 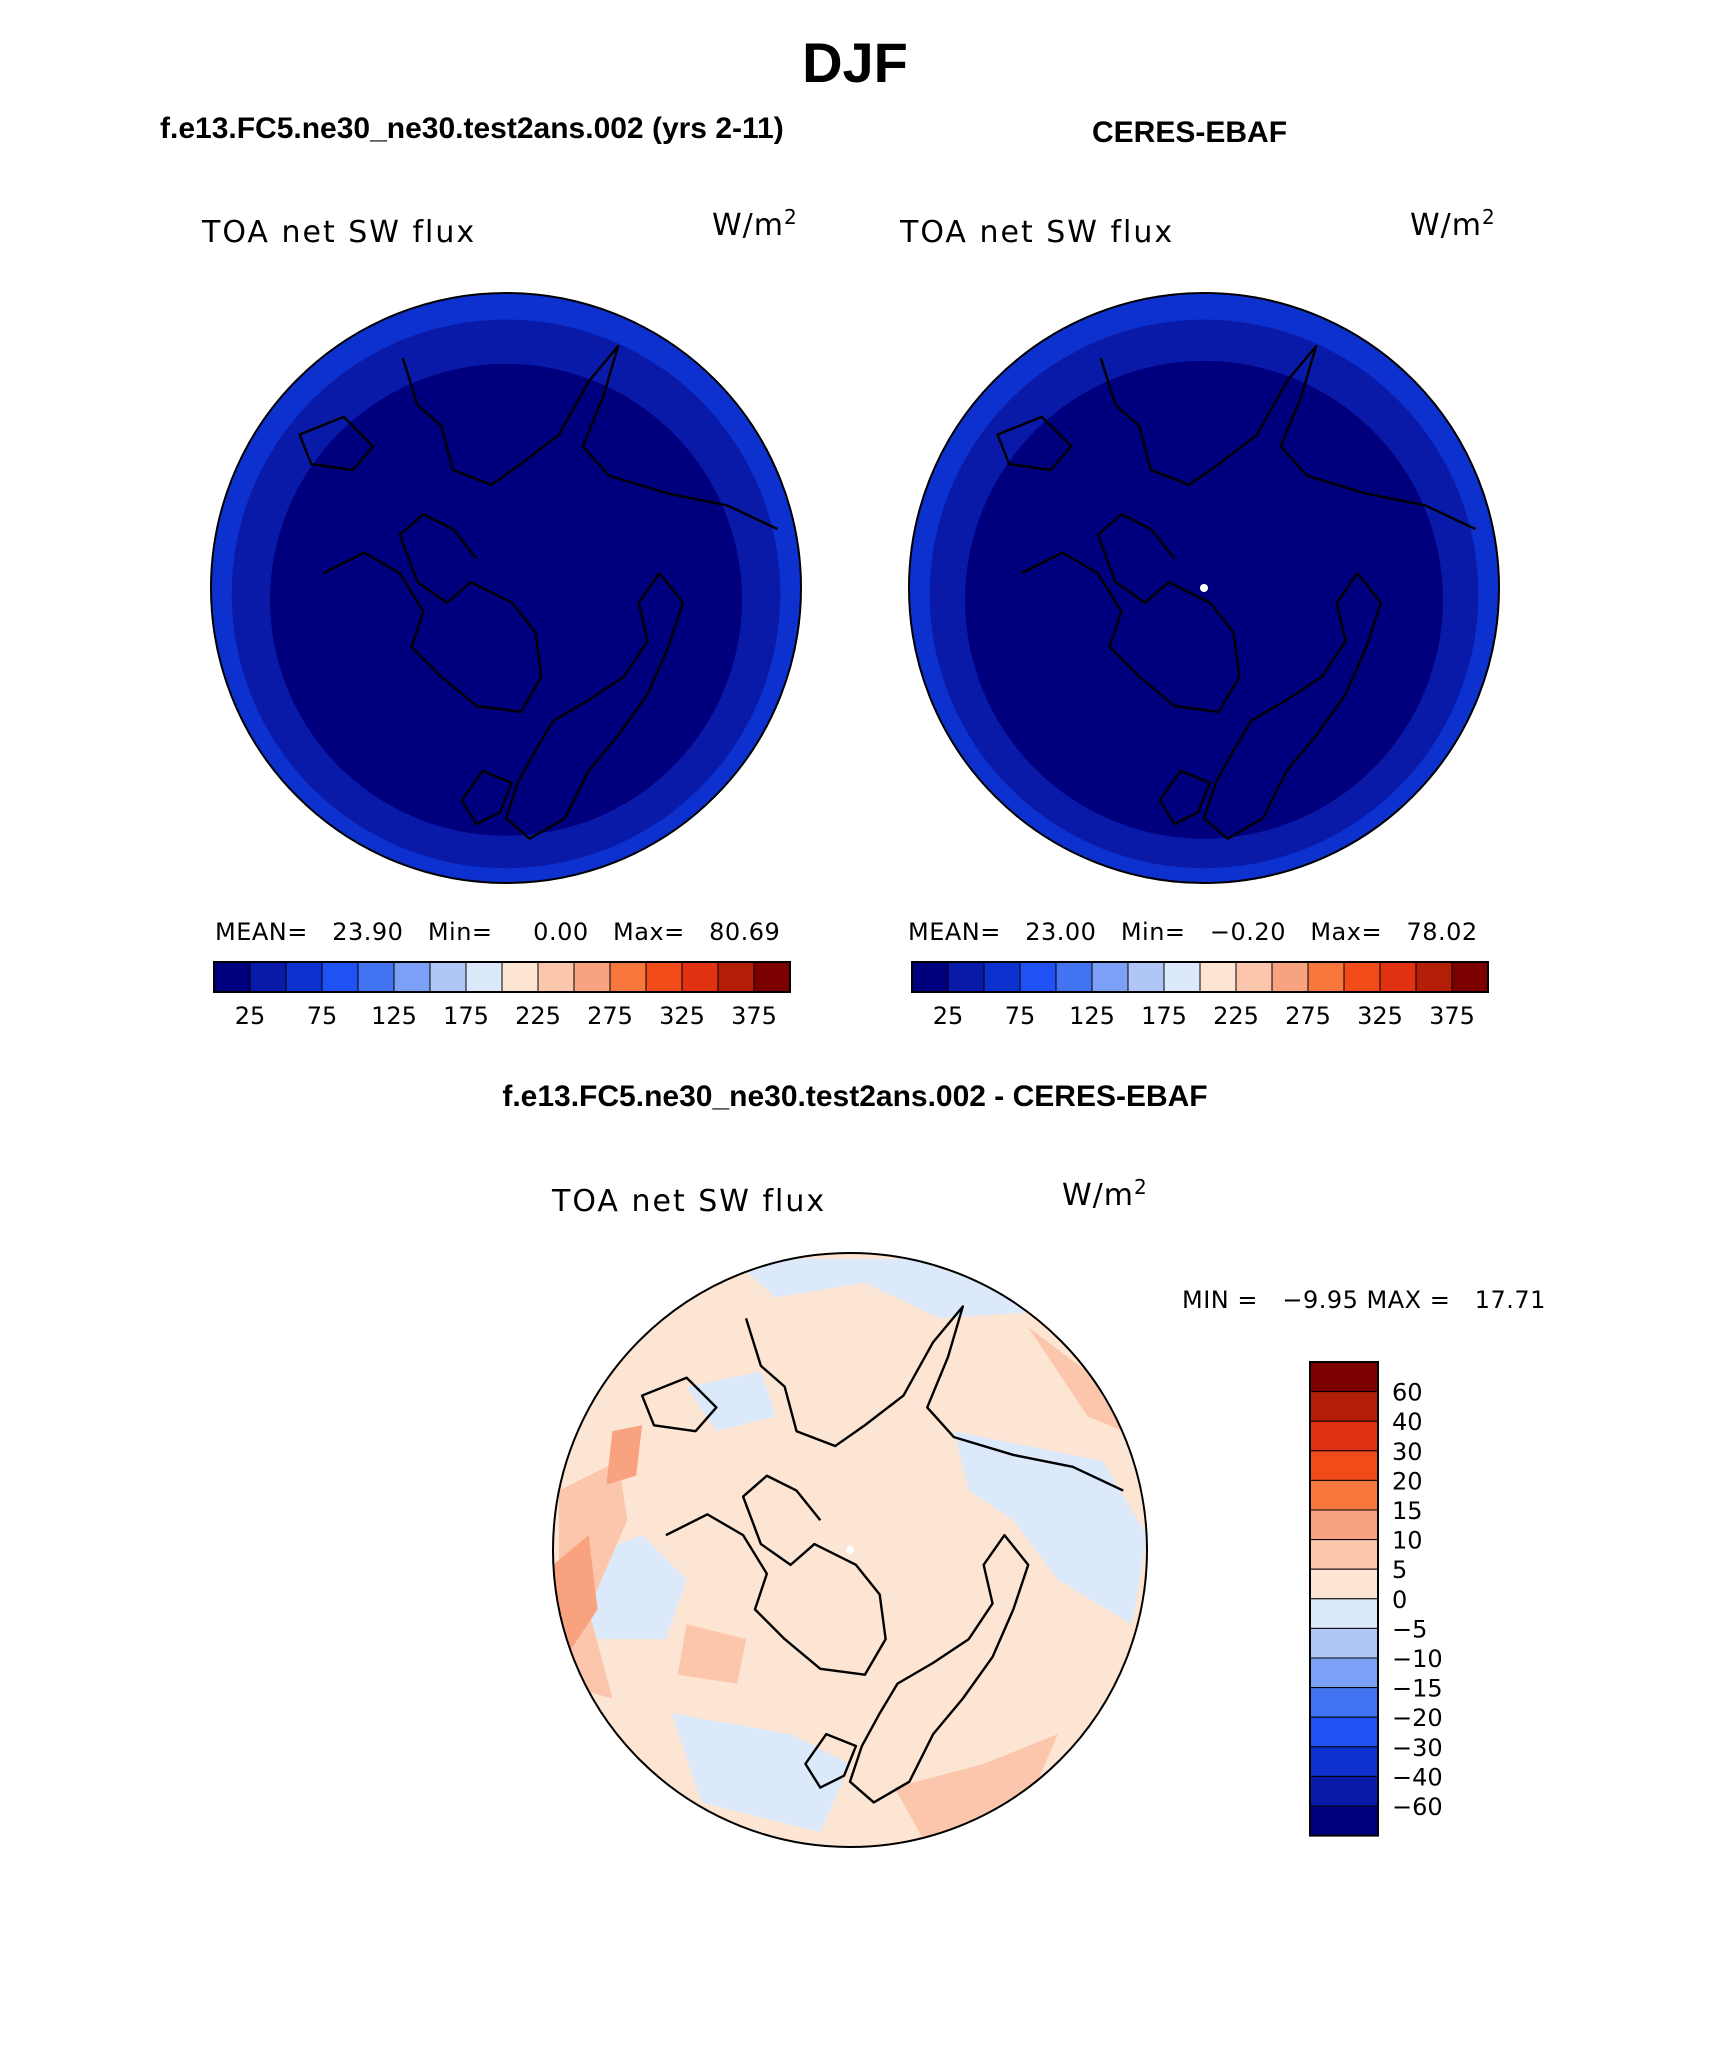 What do you see at coordinates (1417, 1748) in the screenshot?
I see `p3-colorbar-tick-12: −30` at bounding box center [1417, 1748].